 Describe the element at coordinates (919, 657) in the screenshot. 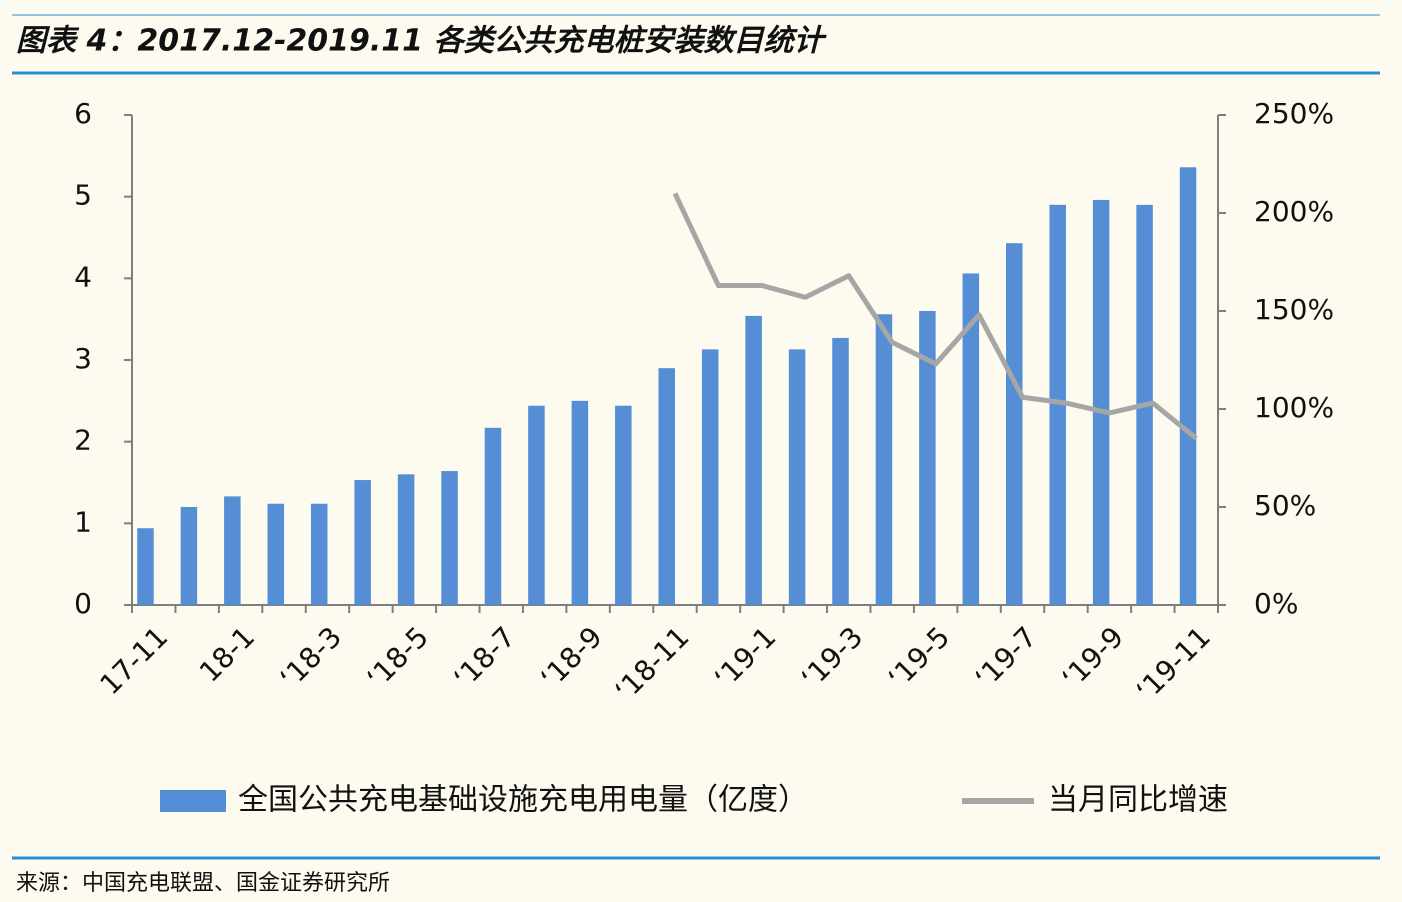

I see `x-tick-label: ‘19-5` at that location.